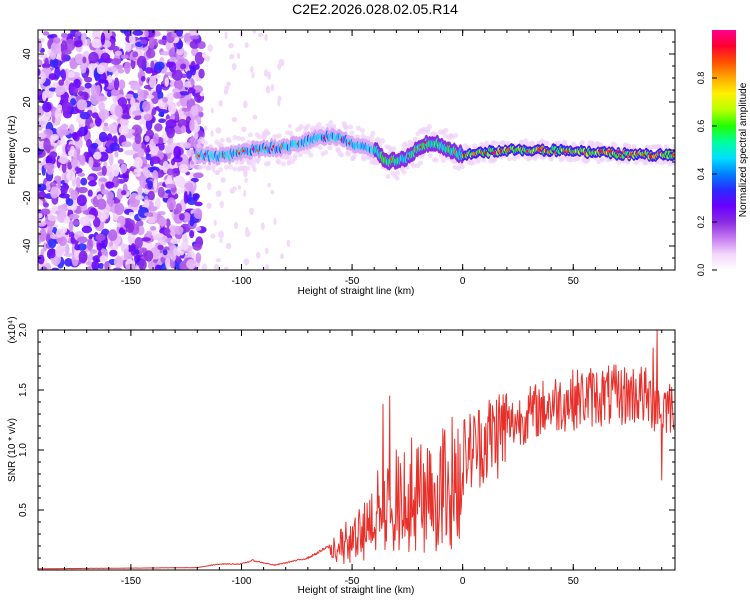  I want to click on y-tick-label: 2.0, so click(23, 330).